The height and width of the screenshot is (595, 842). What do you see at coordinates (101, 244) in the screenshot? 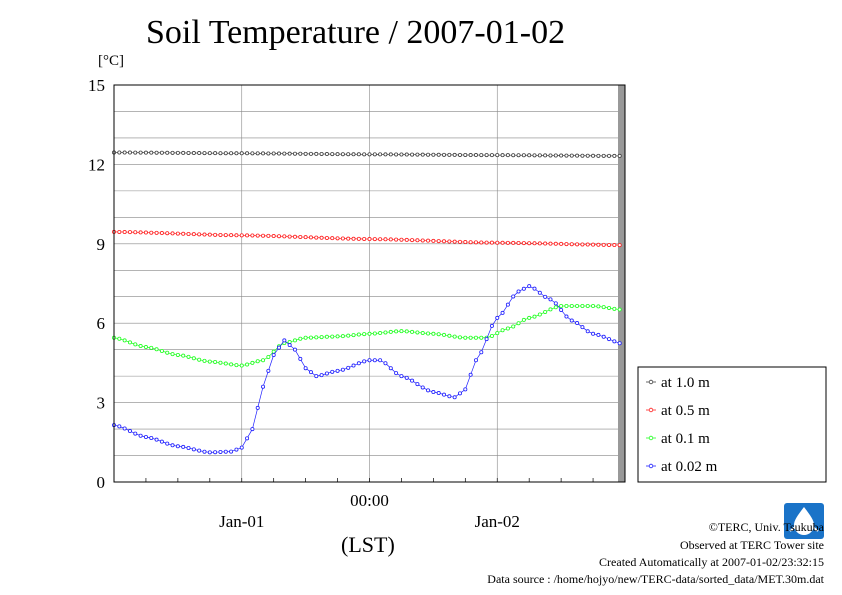
I see `y-tick-label: 9` at bounding box center [101, 244].